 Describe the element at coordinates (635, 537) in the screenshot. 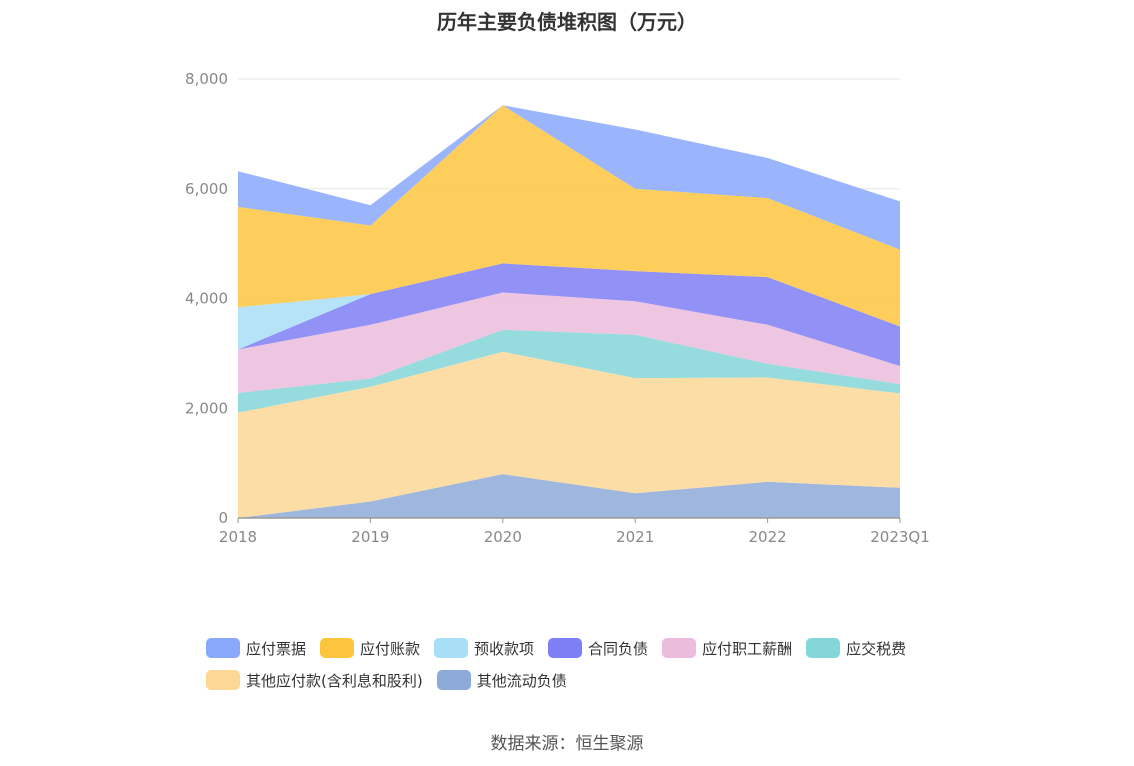

I see `x-tick-label: 2021` at that location.